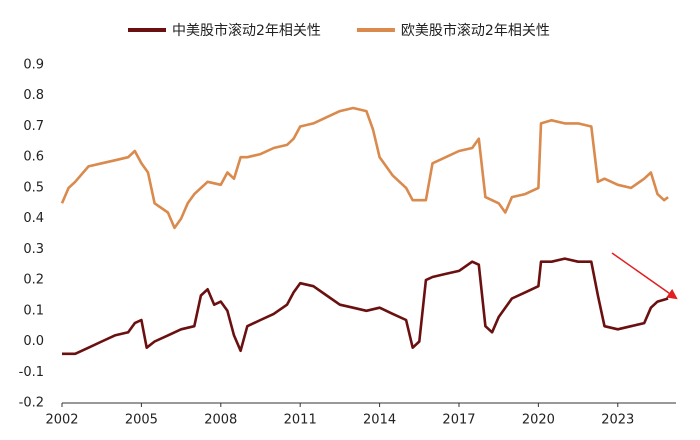  Describe the element at coordinates (33, 65) in the screenshot. I see `y-tick-label: 0.9` at that location.